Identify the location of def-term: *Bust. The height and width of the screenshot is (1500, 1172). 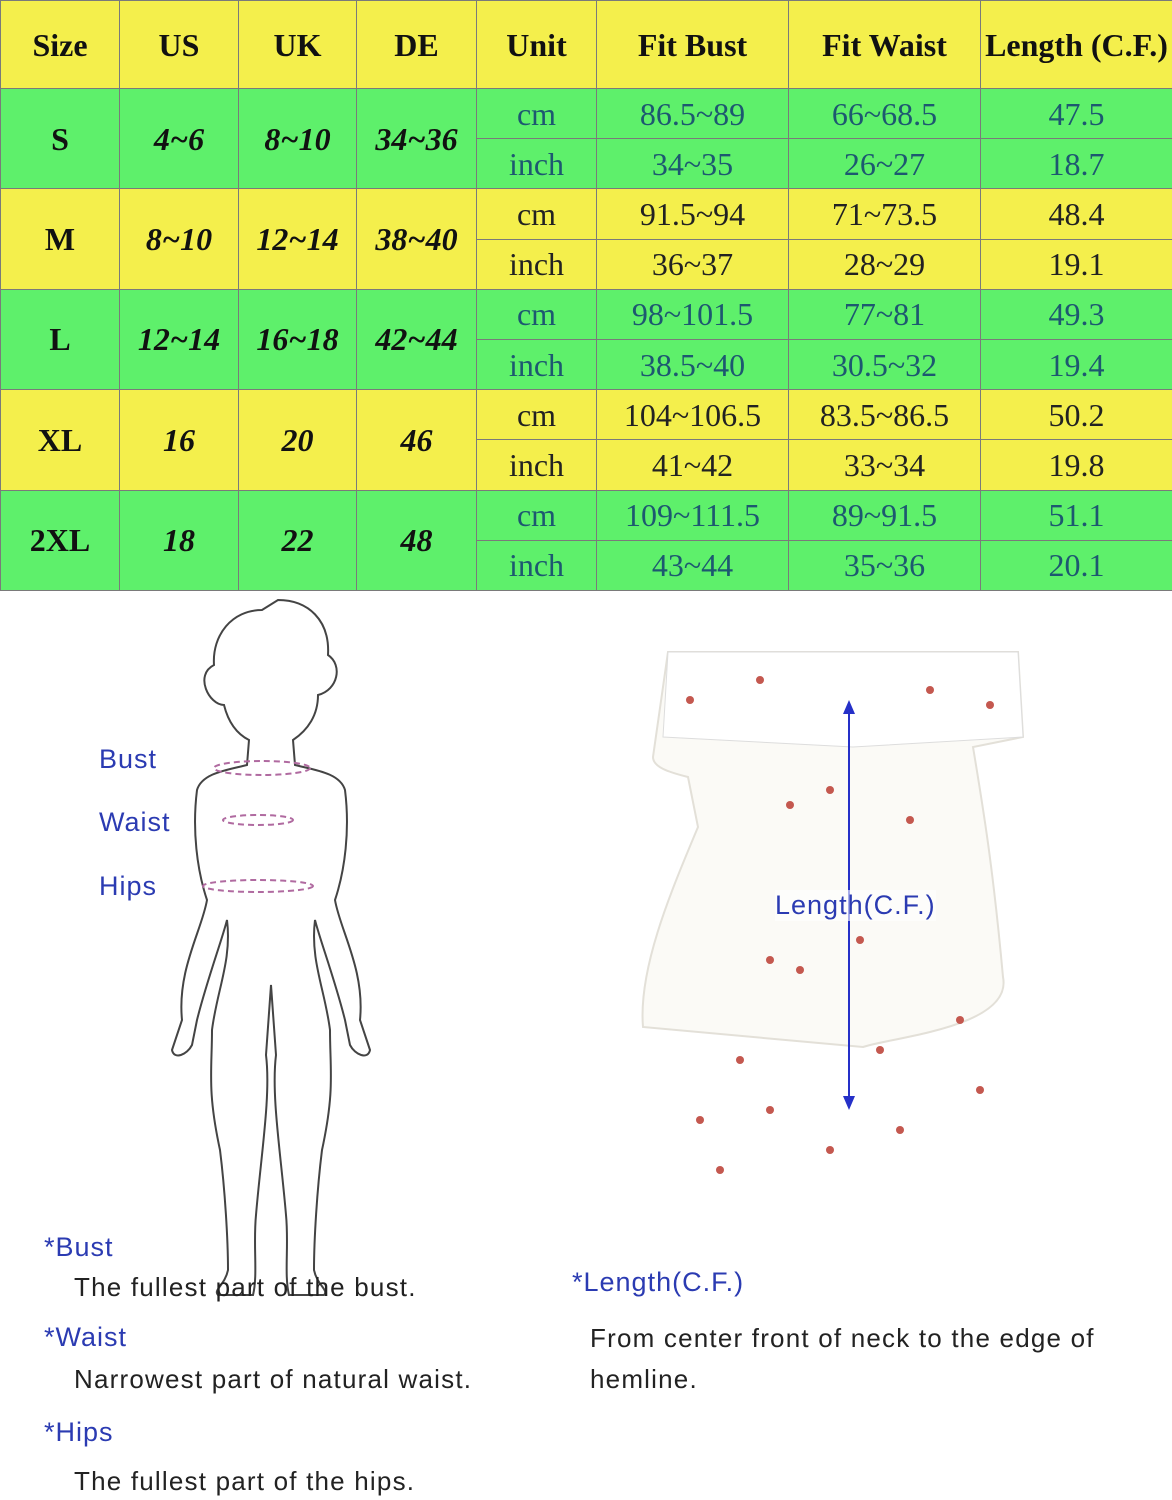
(79, 1247).